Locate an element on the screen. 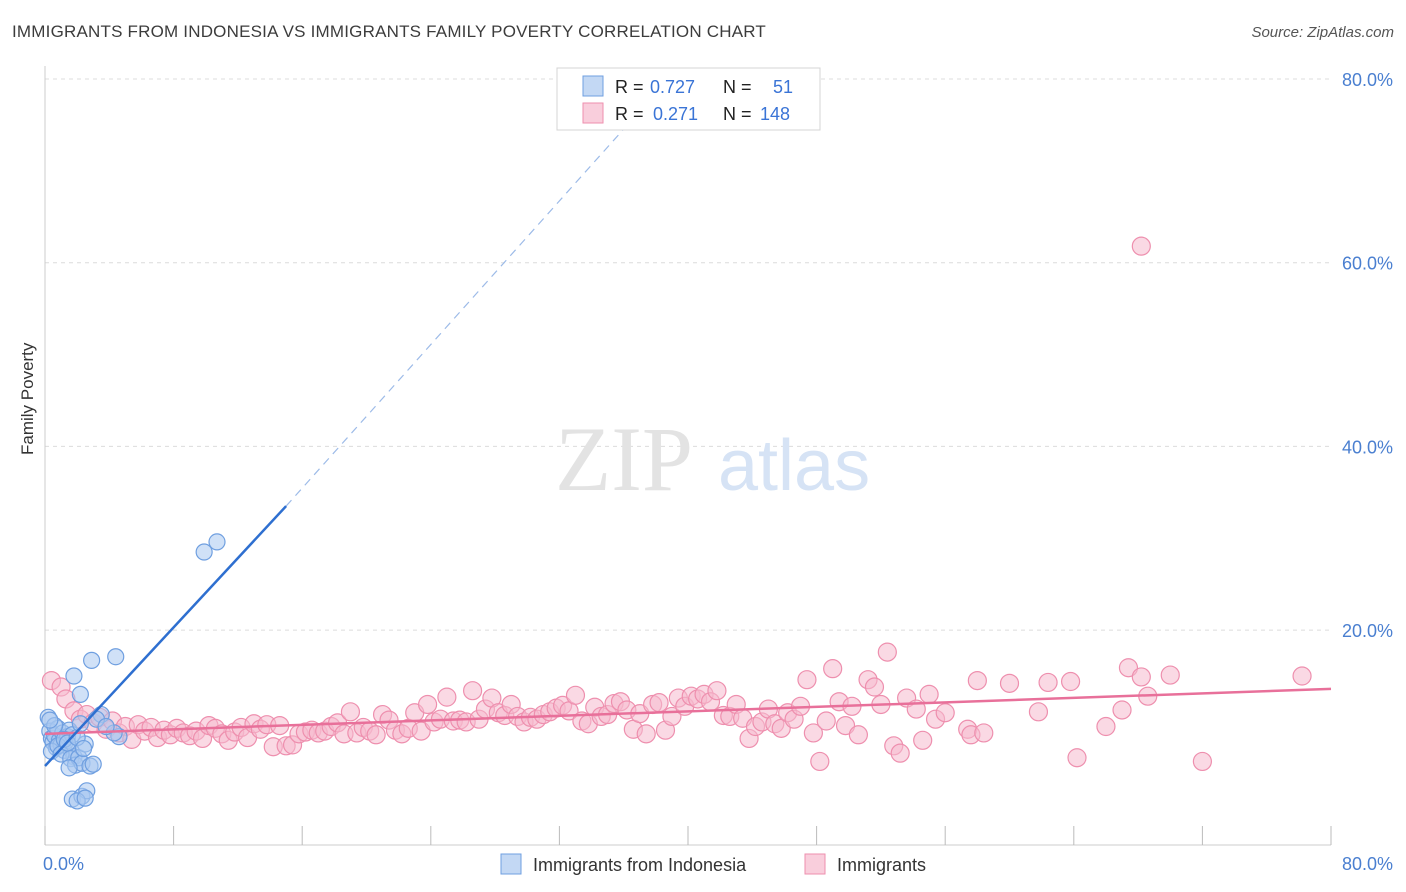  trend-line-indonesia-extension is located at coordinates (463, 308).